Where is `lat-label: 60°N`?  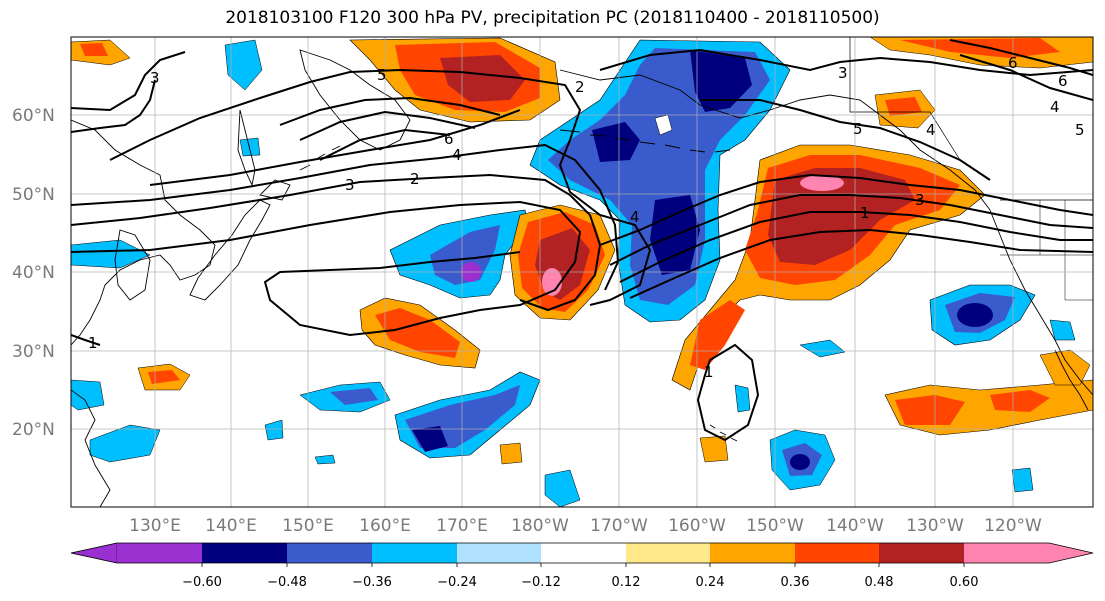
lat-label: 60°N is located at coordinates (33, 116).